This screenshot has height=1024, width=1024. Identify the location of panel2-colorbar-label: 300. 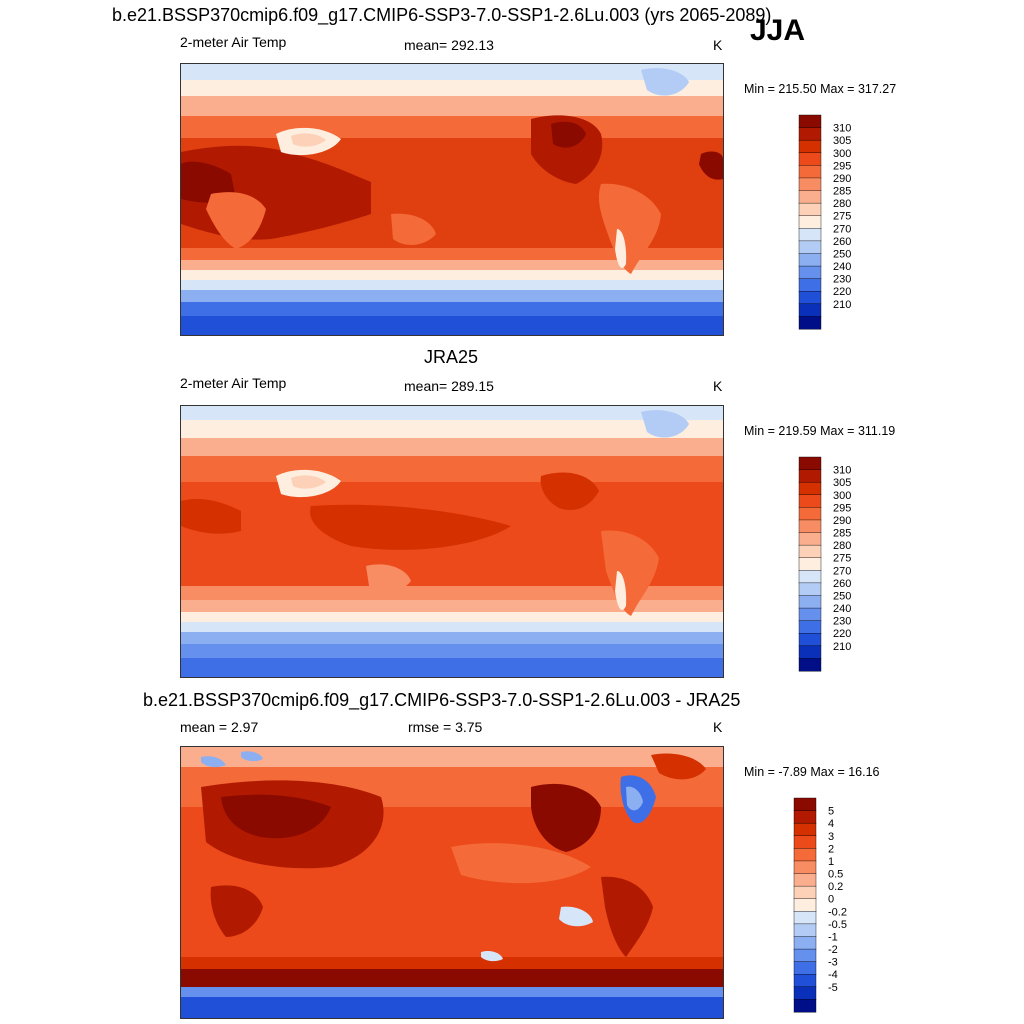
(842, 496).